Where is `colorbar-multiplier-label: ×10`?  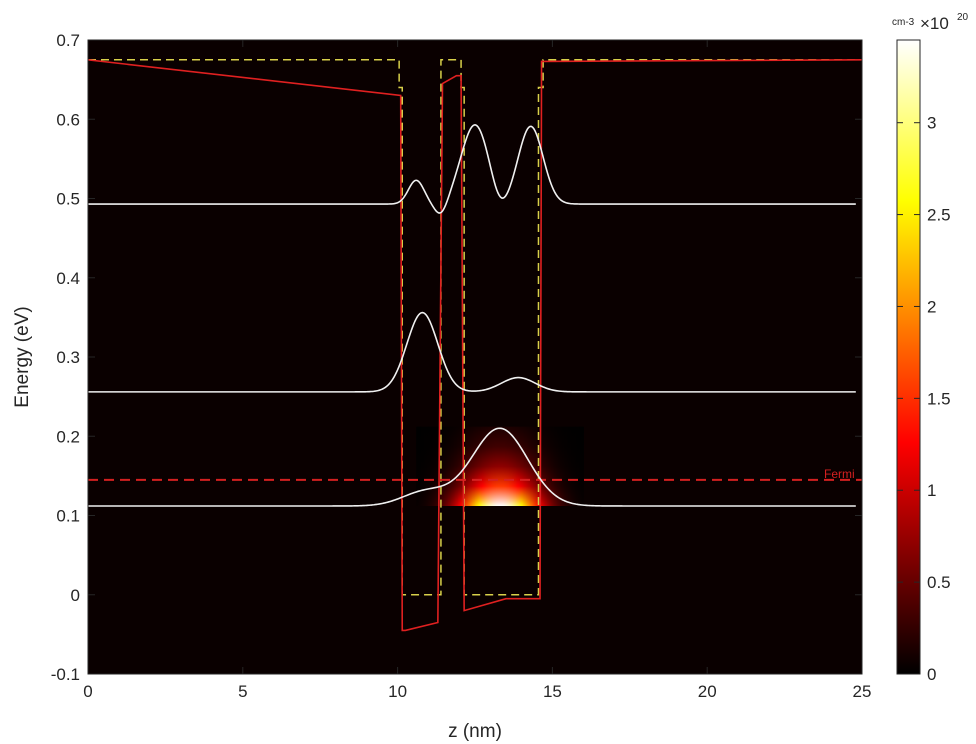 colorbar-multiplier-label: ×10 is located at coordinates (934, 23).